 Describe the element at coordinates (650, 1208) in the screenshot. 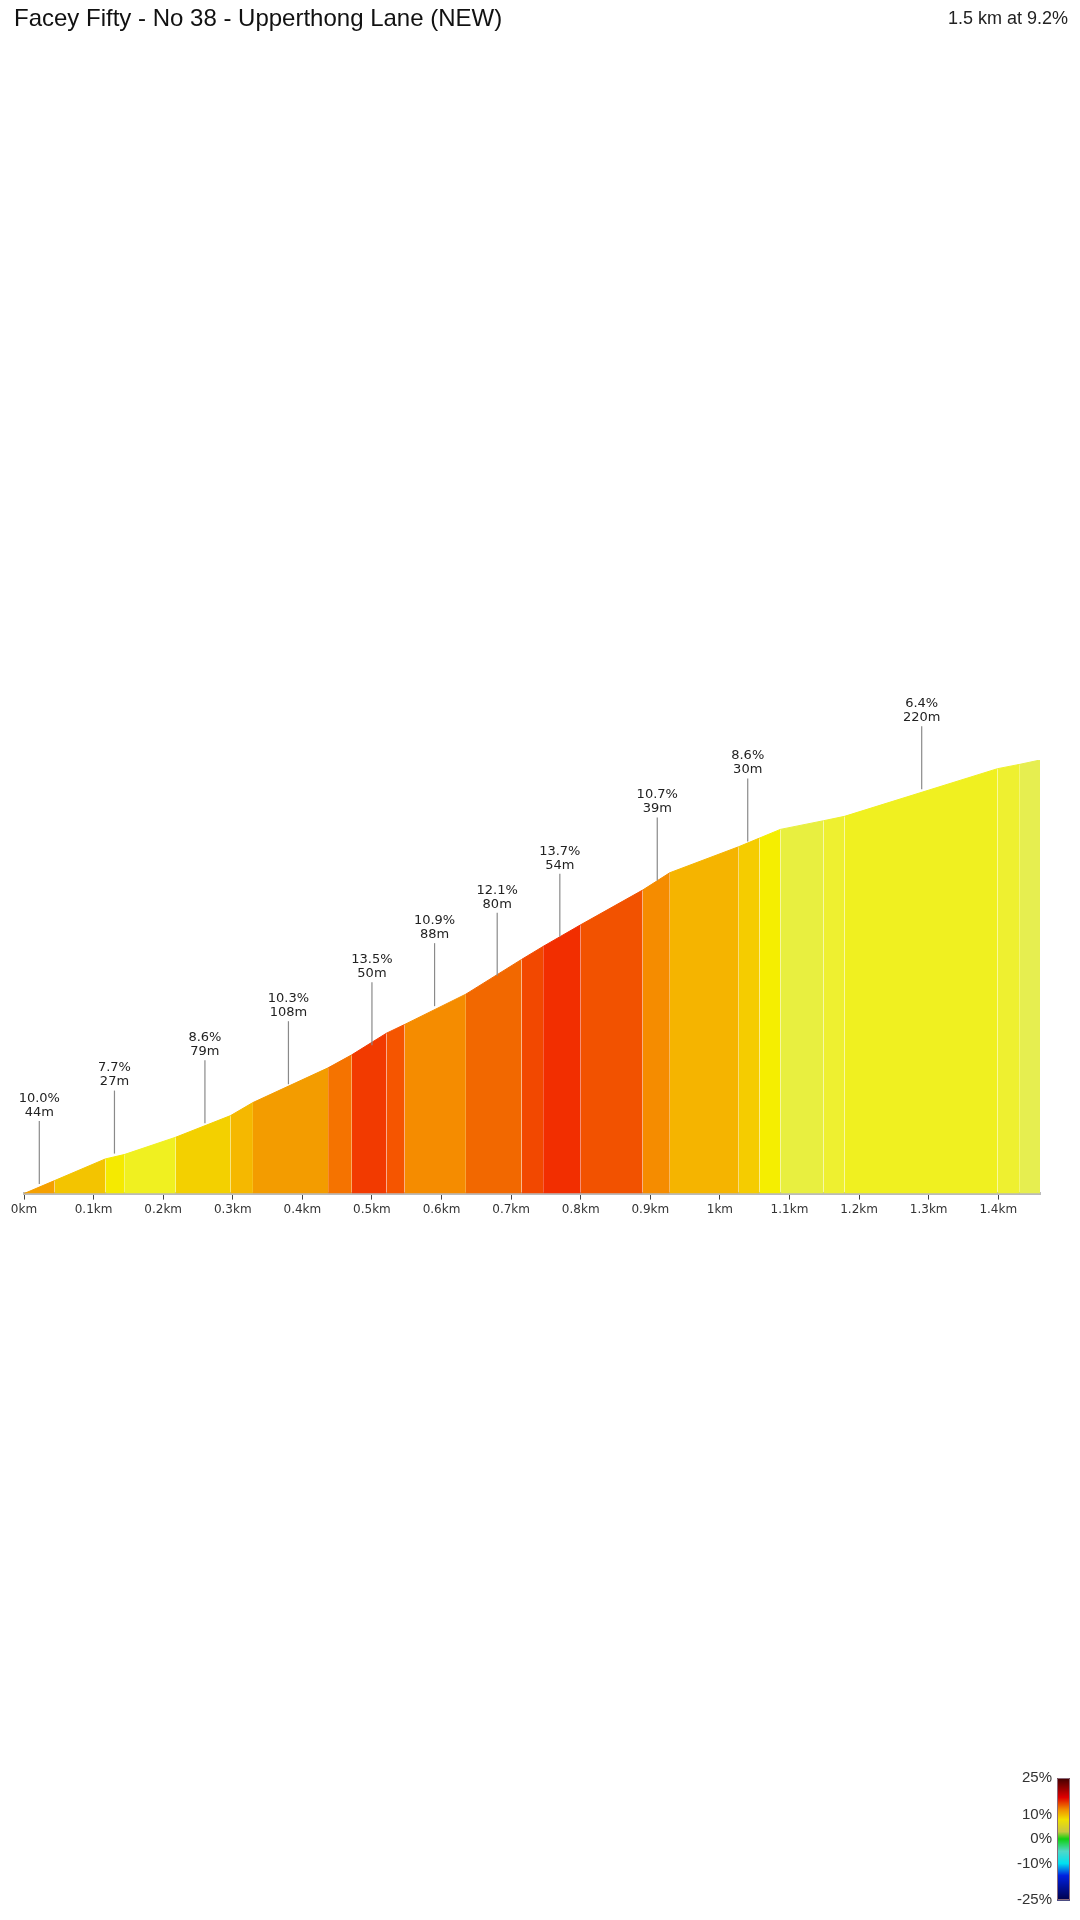

I see `x-tick-label: 0.9km` at that location.